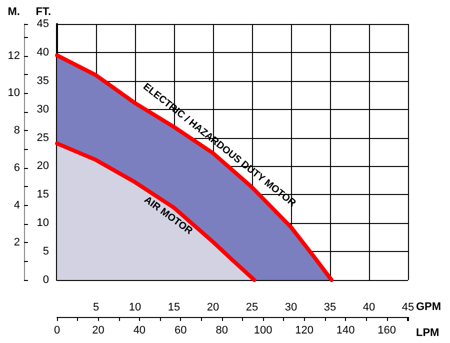 This screenshot has height=343, width=450. Describe the element at coordinates (14, 93) in the screenshot. I see `y2-tick-label: 10` at that location.